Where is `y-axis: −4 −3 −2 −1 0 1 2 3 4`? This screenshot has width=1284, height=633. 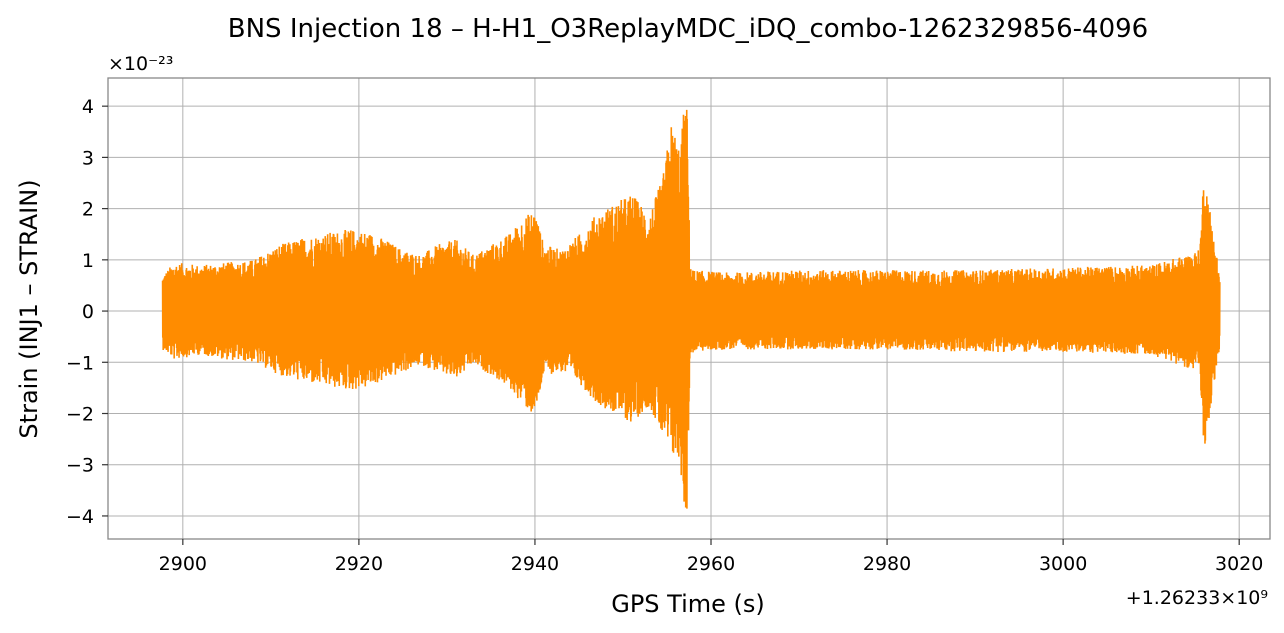
y-axis: −4 −3 −2 −1 0 1 2 3 4 is located at coordinates (87, 312).